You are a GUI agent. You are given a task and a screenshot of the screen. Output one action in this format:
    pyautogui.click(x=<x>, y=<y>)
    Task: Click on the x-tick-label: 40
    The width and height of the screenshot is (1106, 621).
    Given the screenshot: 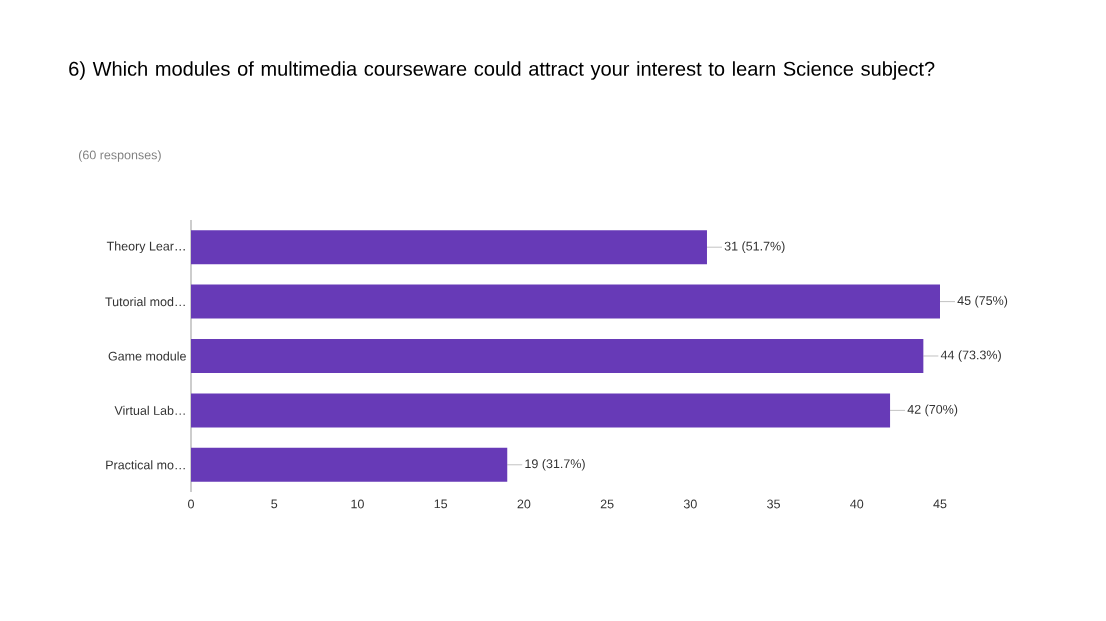 What is the action you would take?
    pyautogui.click(x=857, y=504)
    